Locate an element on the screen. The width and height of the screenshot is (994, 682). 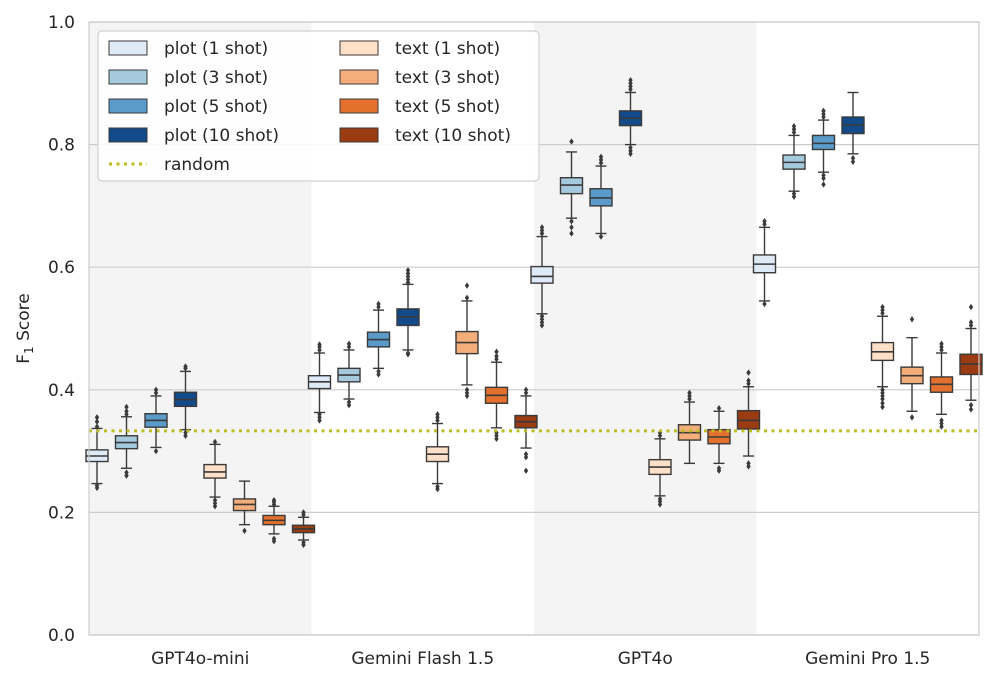
legend-label: plot (3 shot) is located at coordinates (216, 78).